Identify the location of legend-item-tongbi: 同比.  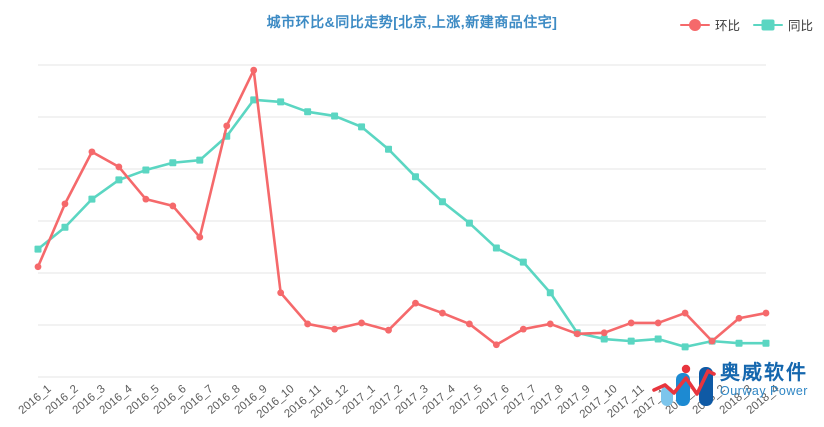
(782, 24).